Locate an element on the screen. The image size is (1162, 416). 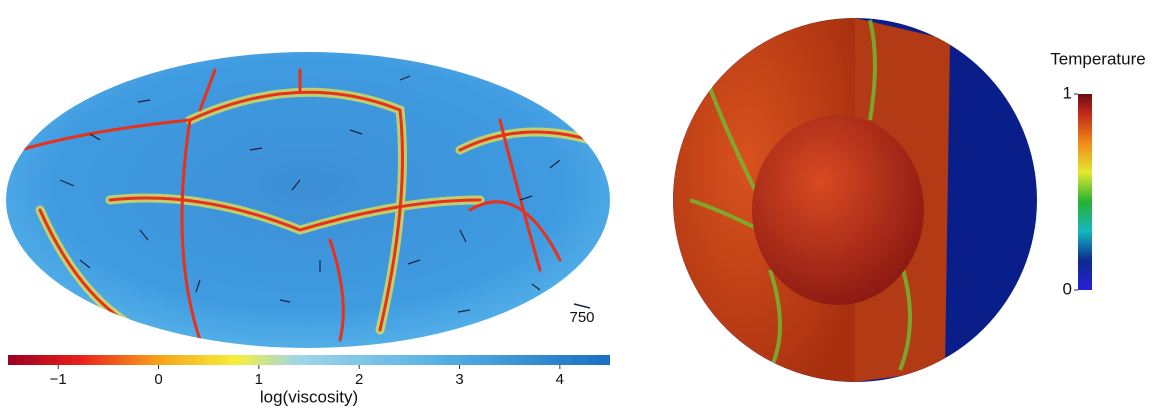
tick-label: −1 is located at coordinates (58, 379).